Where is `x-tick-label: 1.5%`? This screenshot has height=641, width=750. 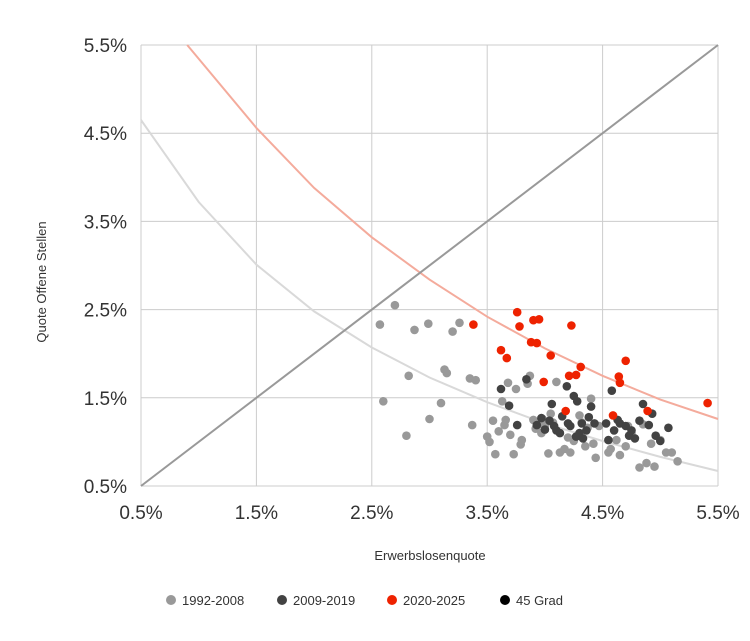
x-tick-label: 1.5% is located at coordinates (256, 513).